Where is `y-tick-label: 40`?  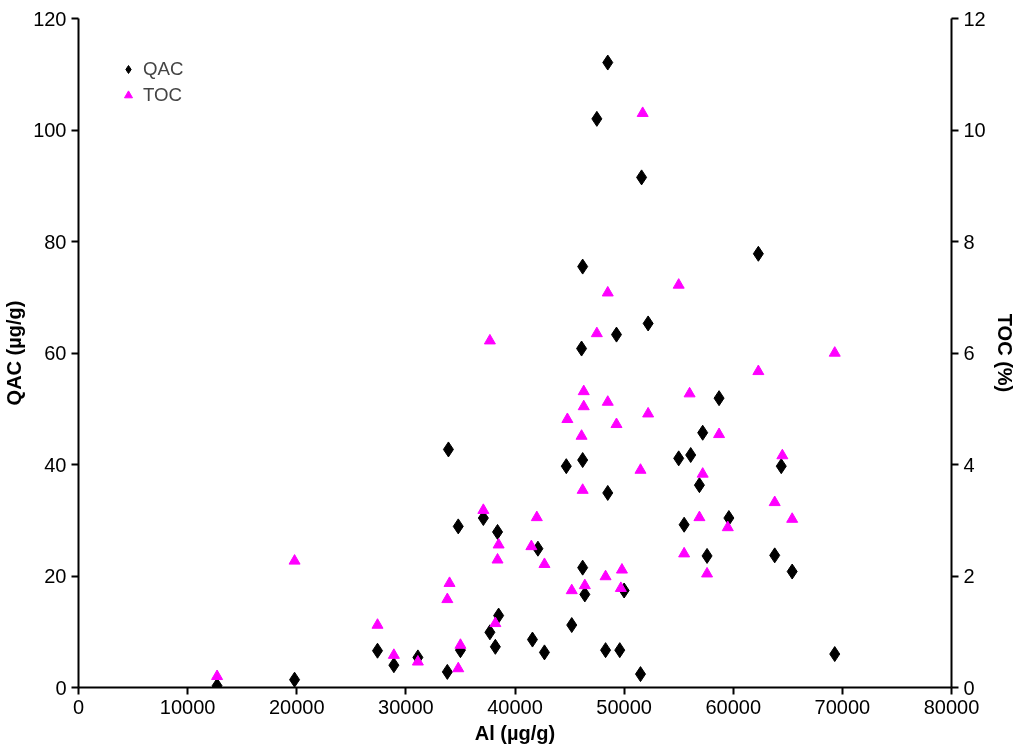
y-tick-label: 40 is located at coordinates (55, 464).